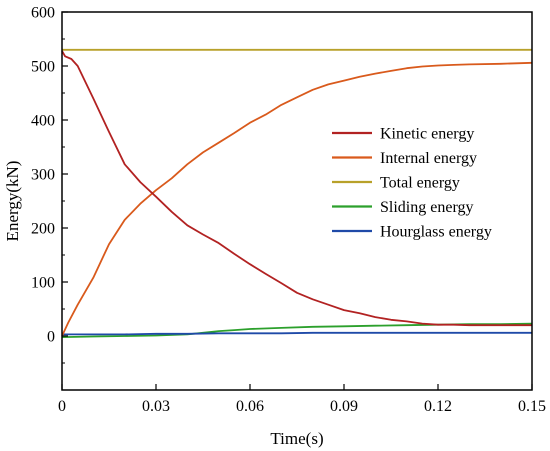 This screenshot has height=451, width=550. What do you see at coordinates (12, 201) in the screenshot?
I see `y-axis-title: Energy(kN)` at bounding box center [12, 201].